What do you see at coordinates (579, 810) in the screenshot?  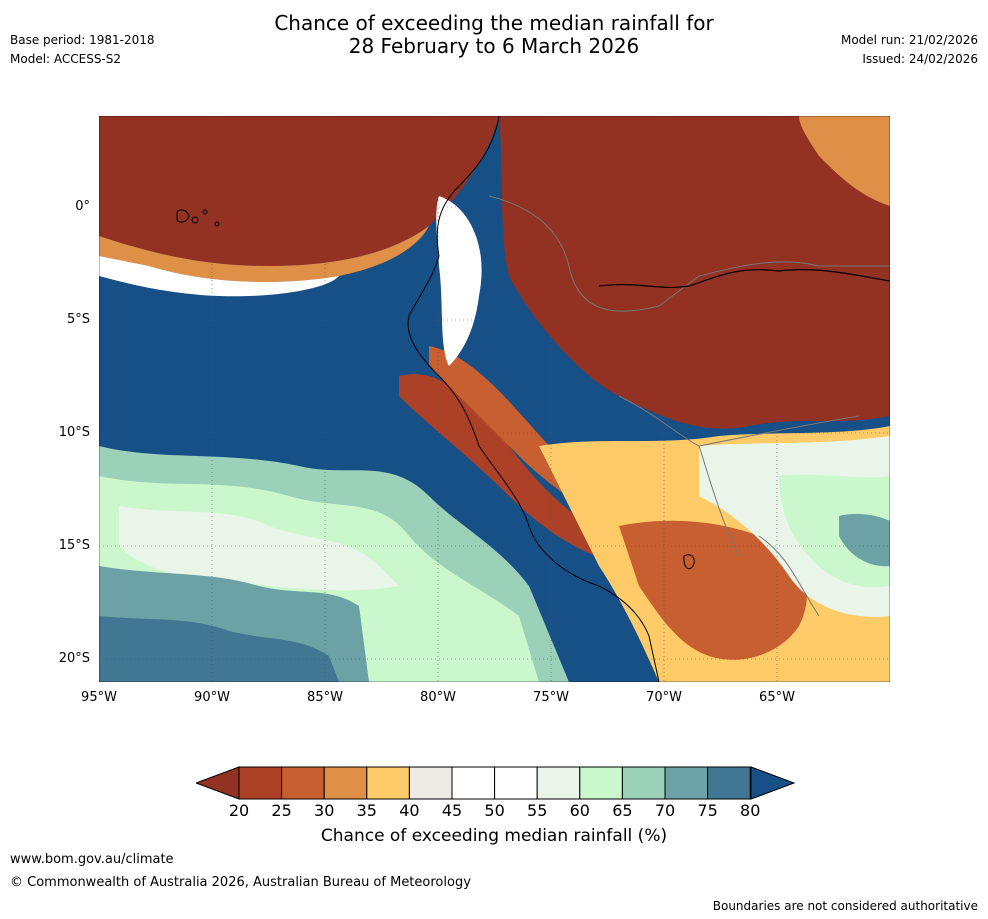 I see `colorbar-tick-label: 60` at bounding box center [579, 810].